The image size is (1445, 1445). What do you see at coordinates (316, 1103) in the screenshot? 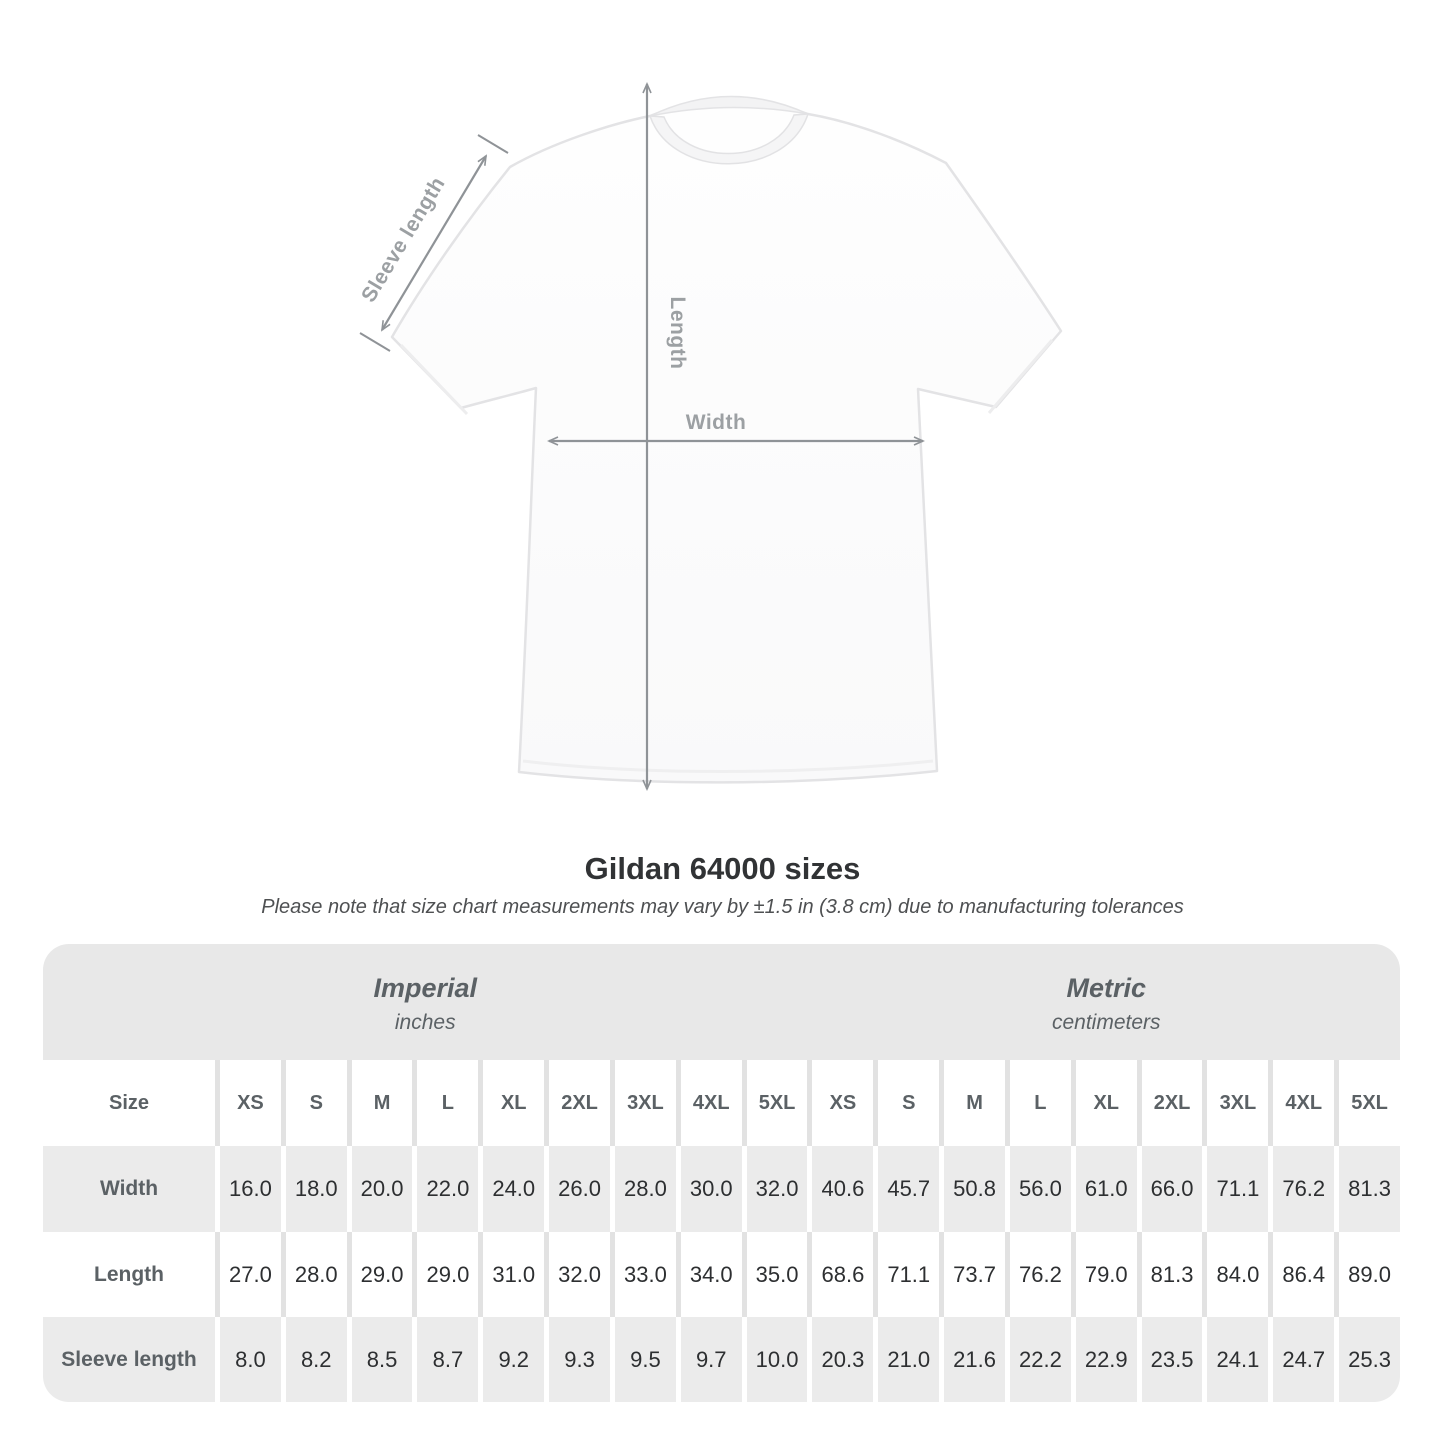
I see `size-col-imperial-s: S` at bounding box center [316, 1103].